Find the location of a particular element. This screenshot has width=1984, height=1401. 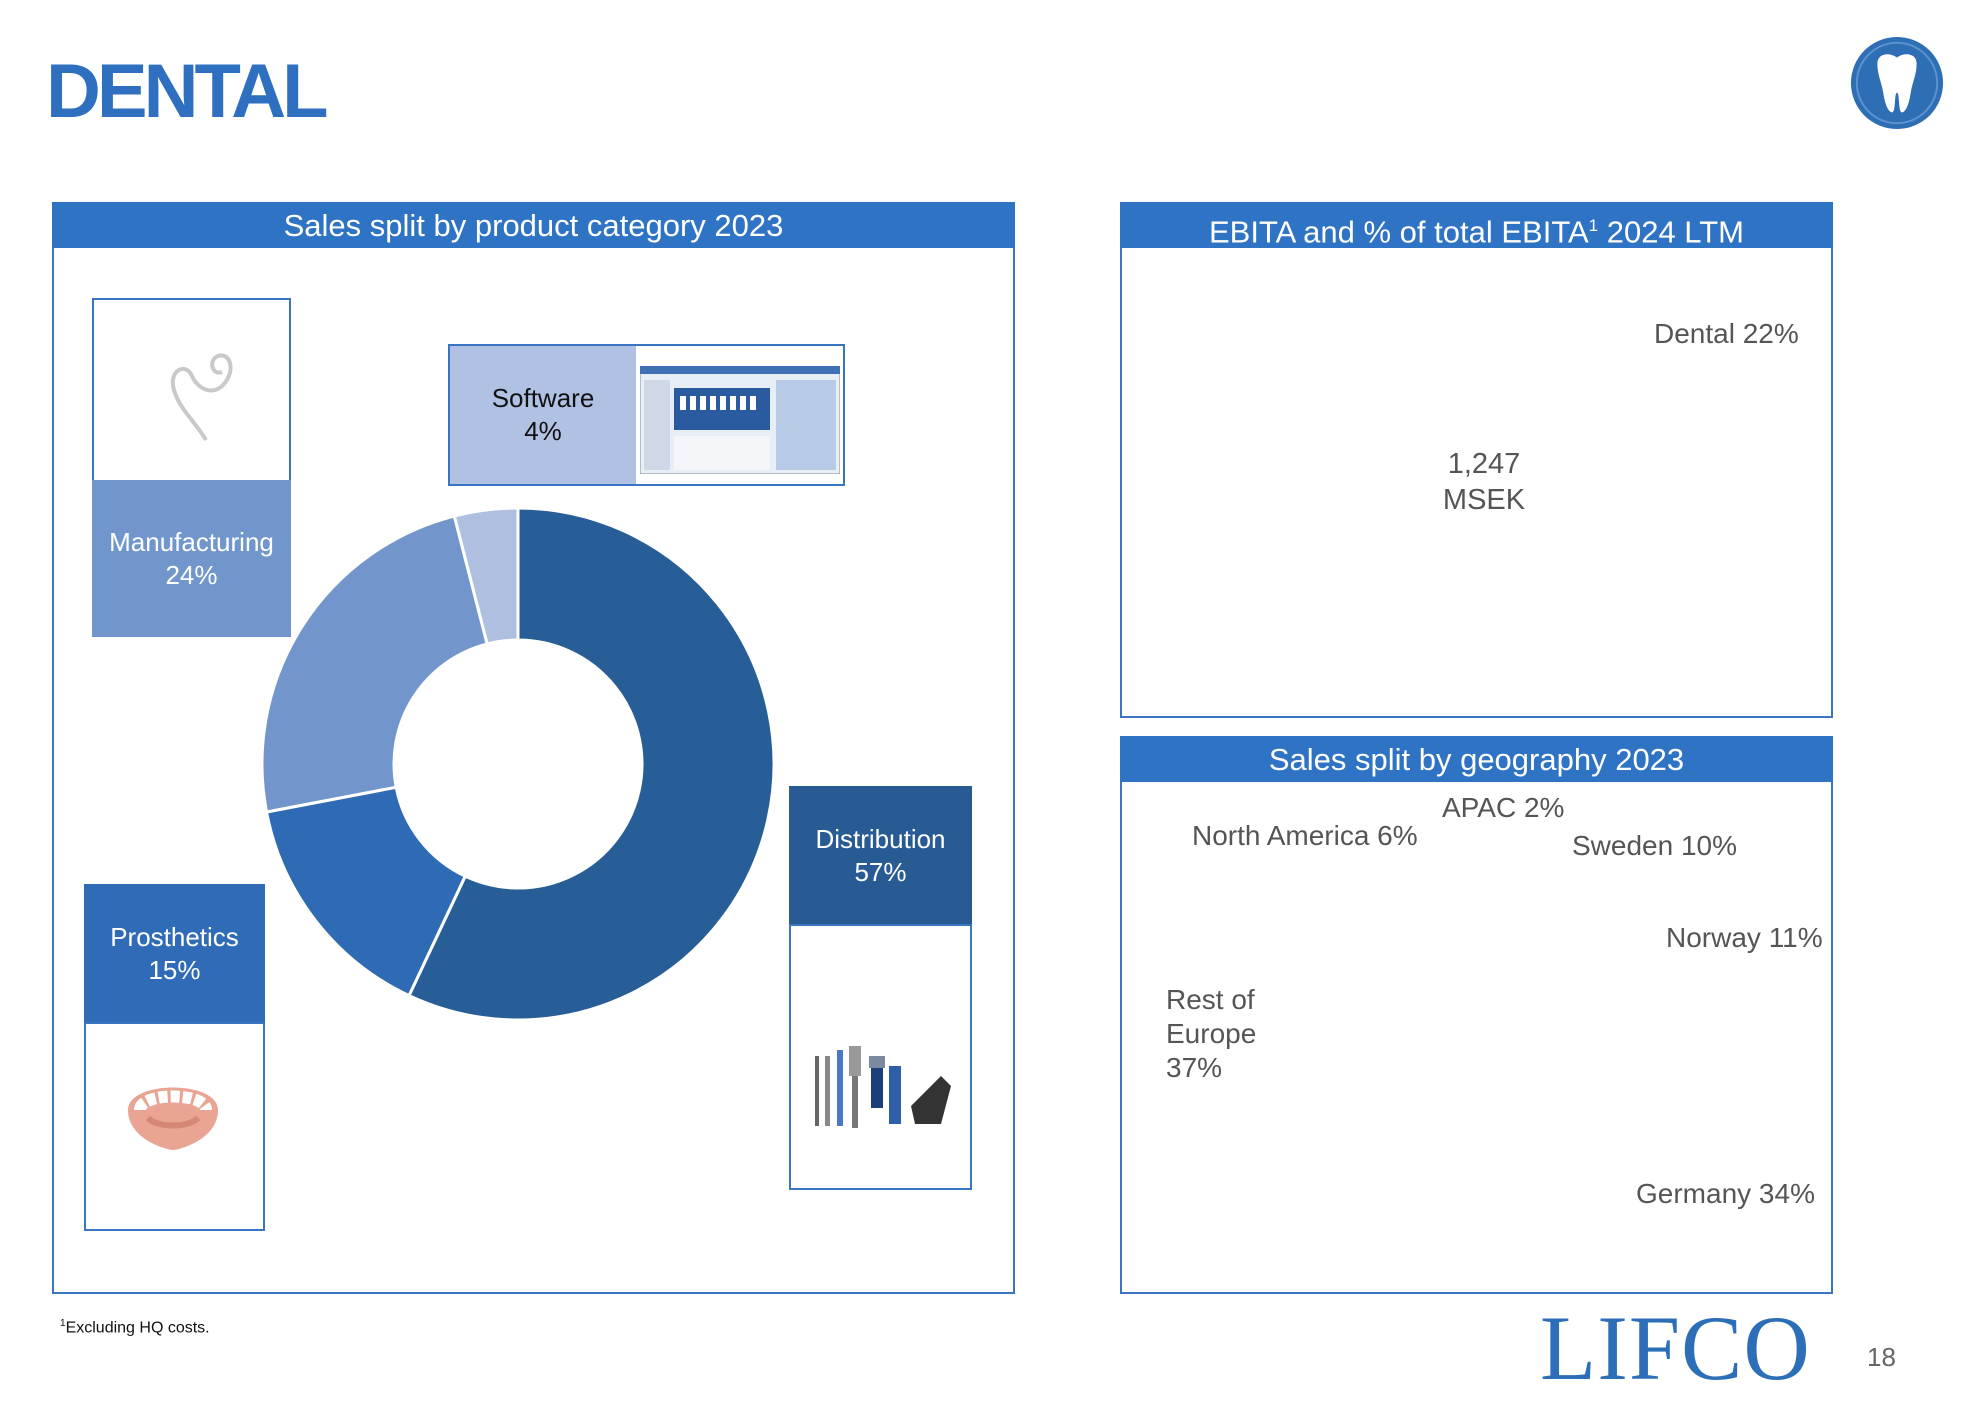

wire-icon is located at coordinates (201, 397).